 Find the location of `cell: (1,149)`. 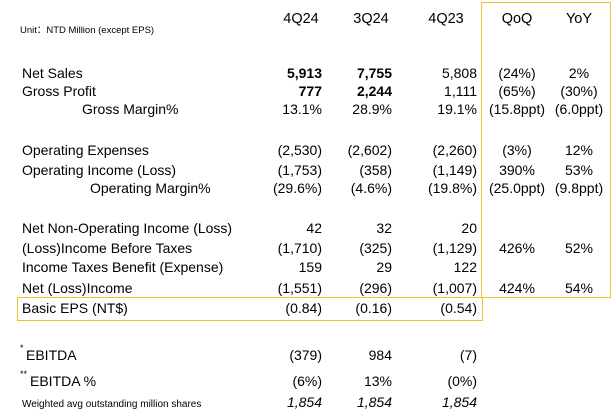

cell: (1,149) is located at coordinates (454, 170).